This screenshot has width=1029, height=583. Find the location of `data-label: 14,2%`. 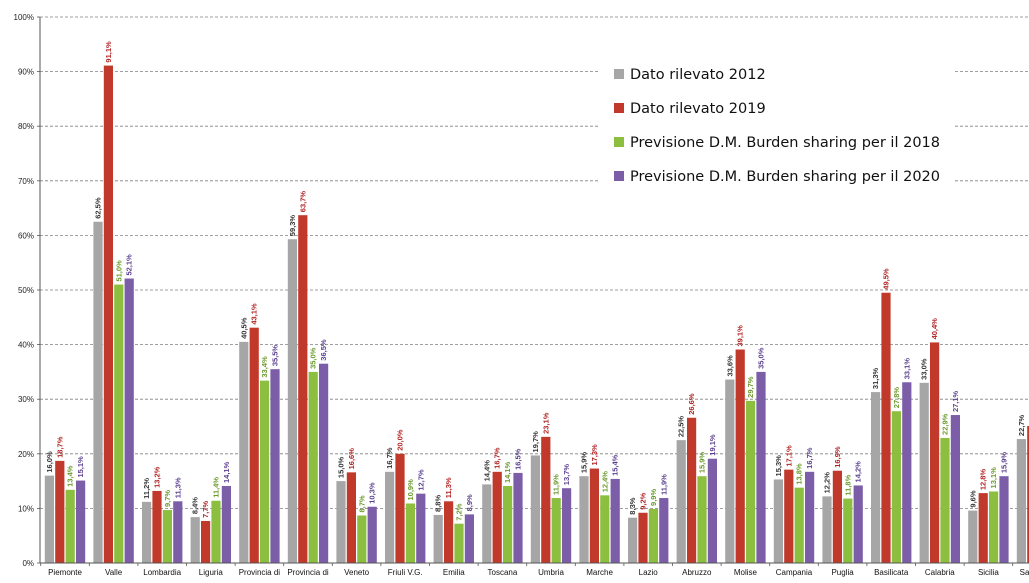

data-label: 14,2% is located at coordinates (858, 472).